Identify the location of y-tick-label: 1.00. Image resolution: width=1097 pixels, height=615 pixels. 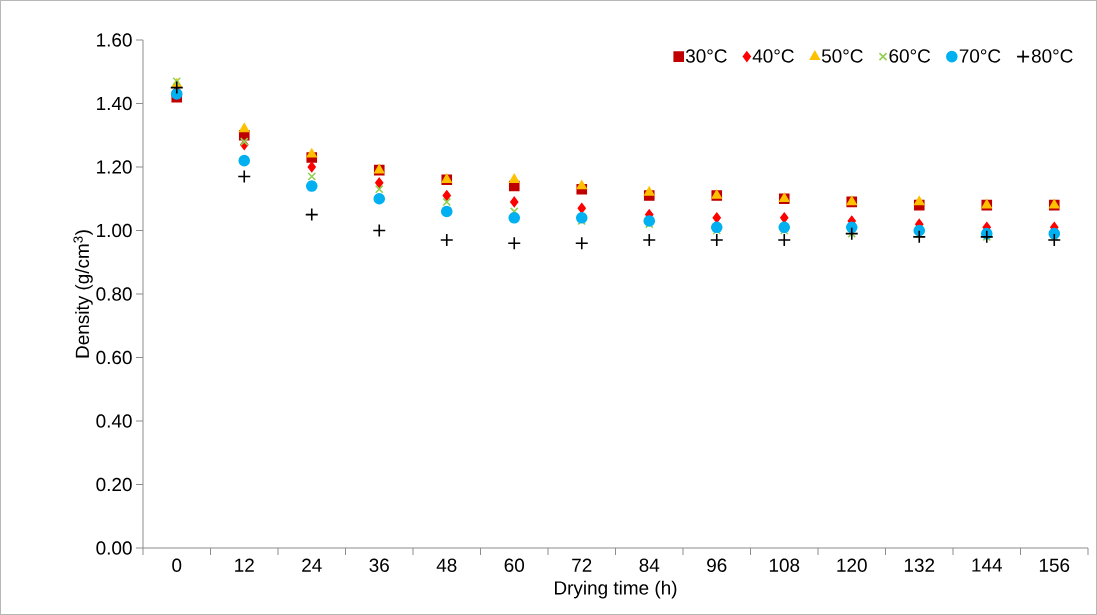
(114, 230).